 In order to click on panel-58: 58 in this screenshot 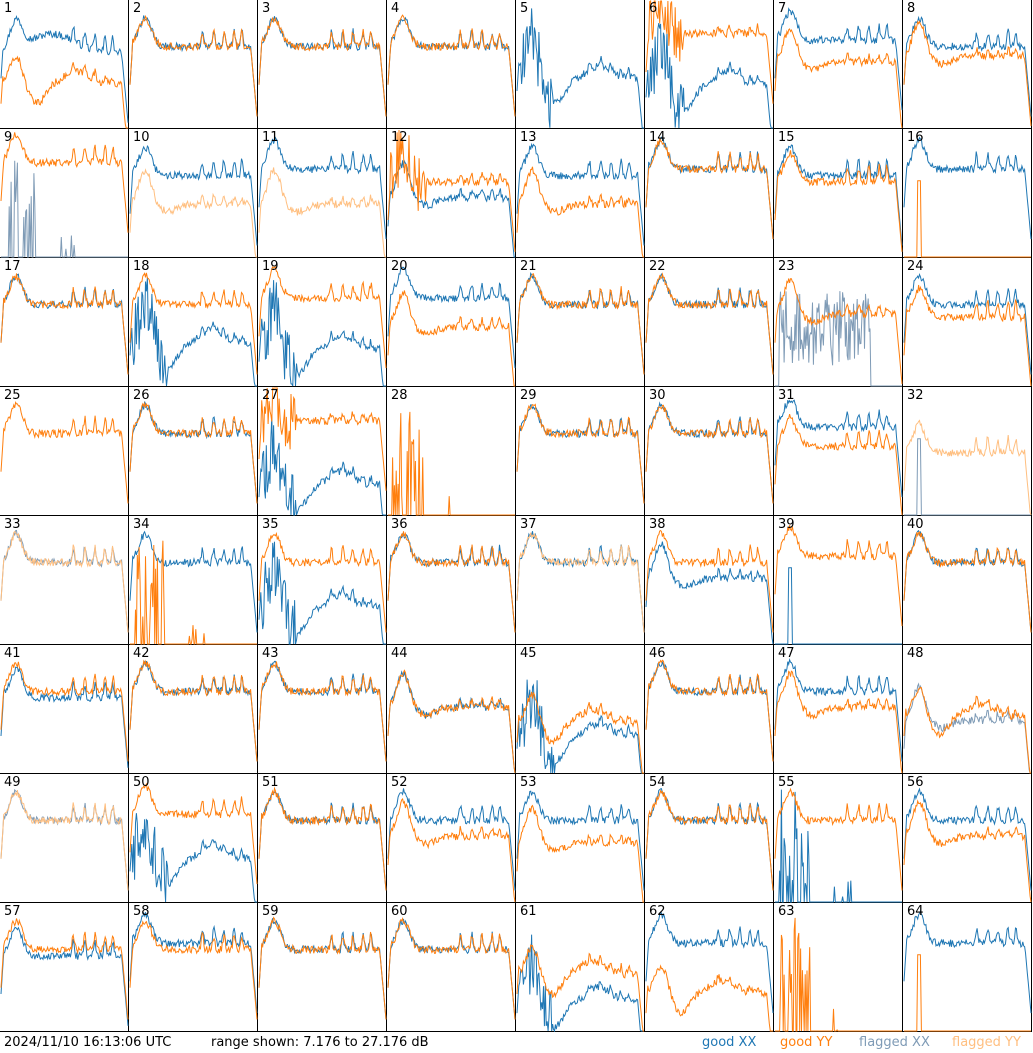, I will do `click(193, 967)`.